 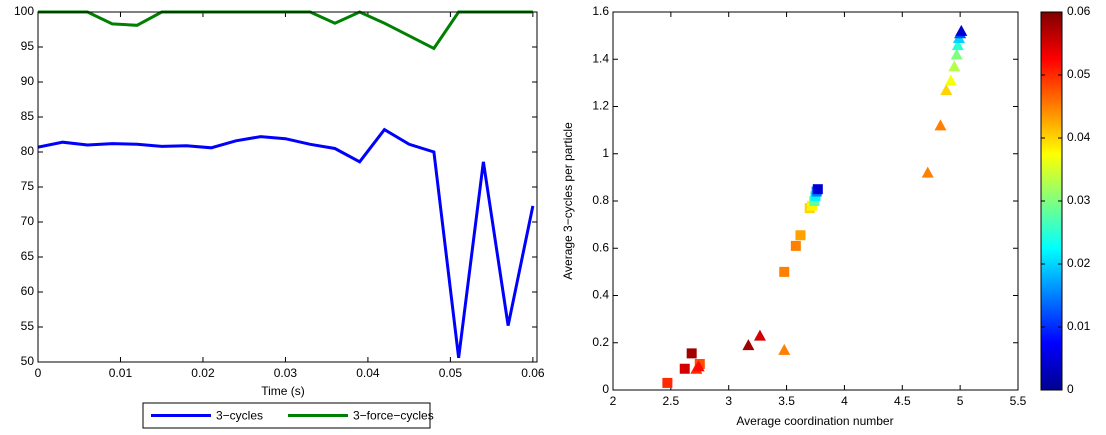 I want to click on colorbar-tick-label: 0.03, so click(x=1079, y=200).